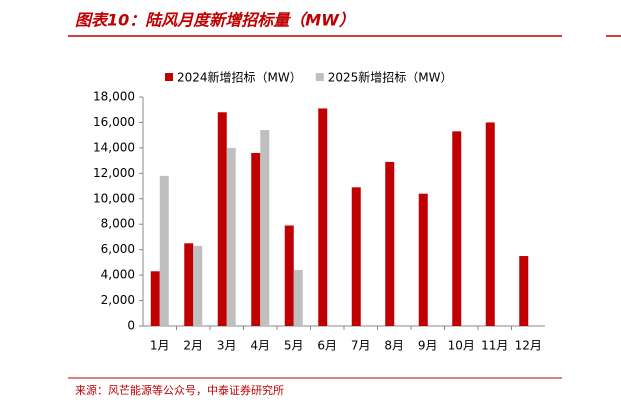 The height and width of the screenshot is (408, 621). I want to click on legend-label: 2024新增招标（MW）, so click(239, 77).